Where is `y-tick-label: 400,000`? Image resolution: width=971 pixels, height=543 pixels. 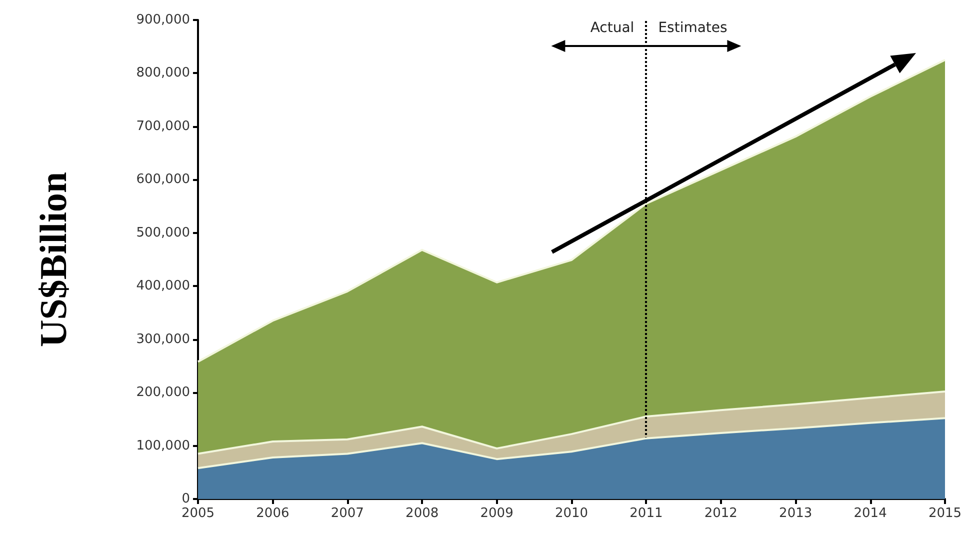 y-tick-label: 400,000 is located at coordinates (163, 286).